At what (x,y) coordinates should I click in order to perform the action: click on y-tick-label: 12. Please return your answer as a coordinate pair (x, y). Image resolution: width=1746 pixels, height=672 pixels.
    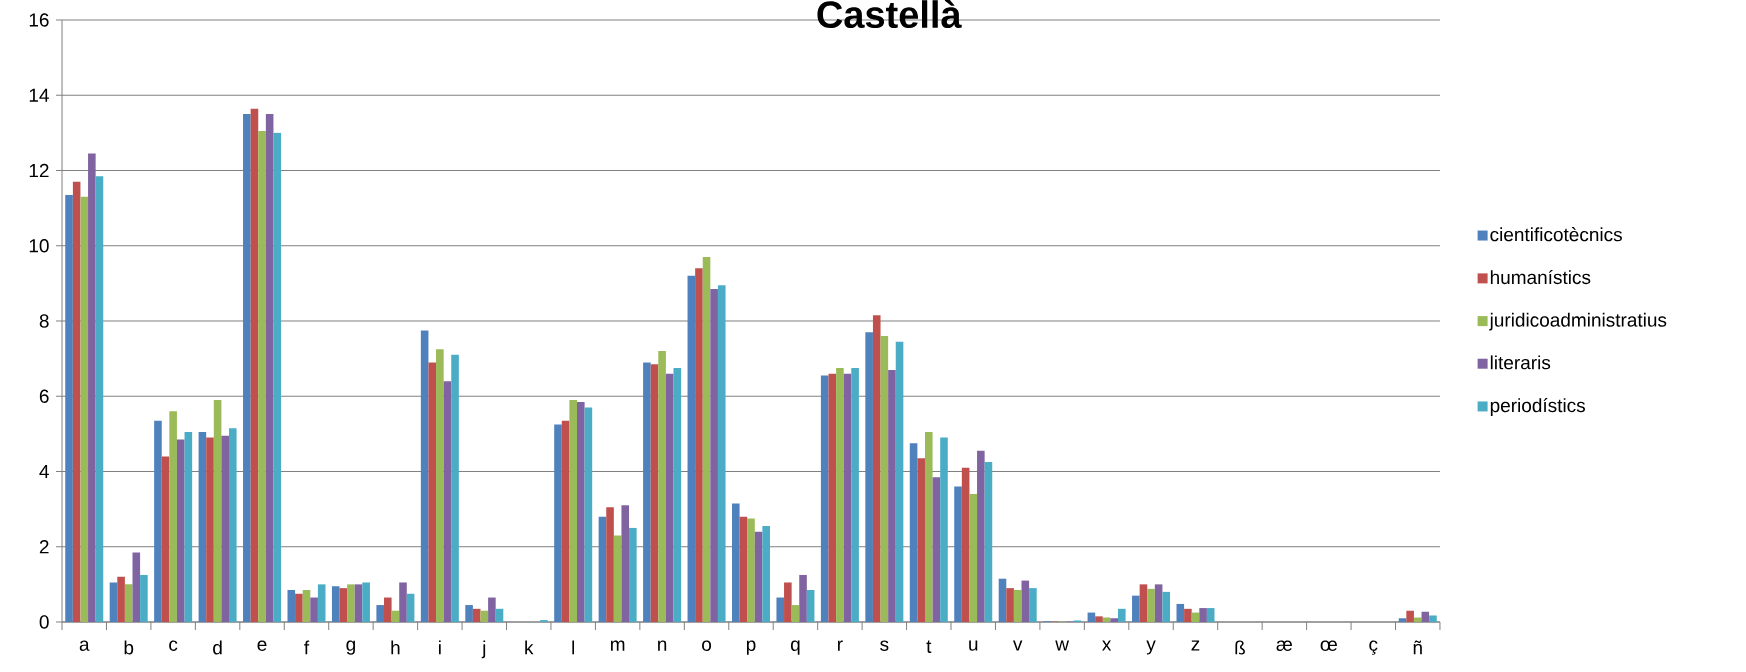
    Looking at the image, I should click on (39, 170).